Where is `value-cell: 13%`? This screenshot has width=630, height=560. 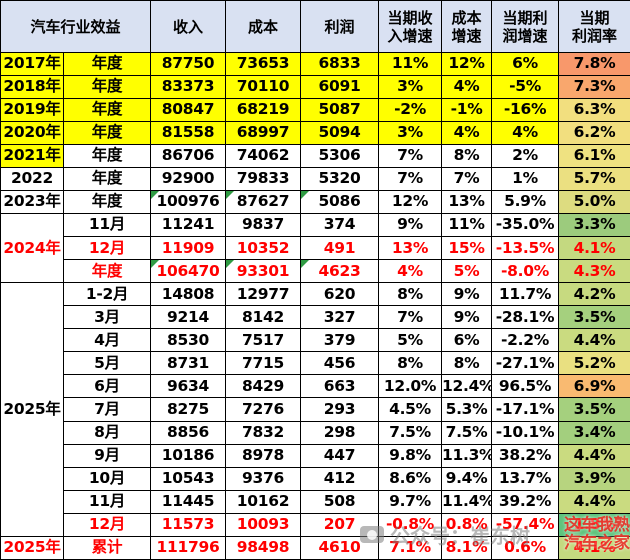
value-cell: 13% is located at coordinates (410, 248).